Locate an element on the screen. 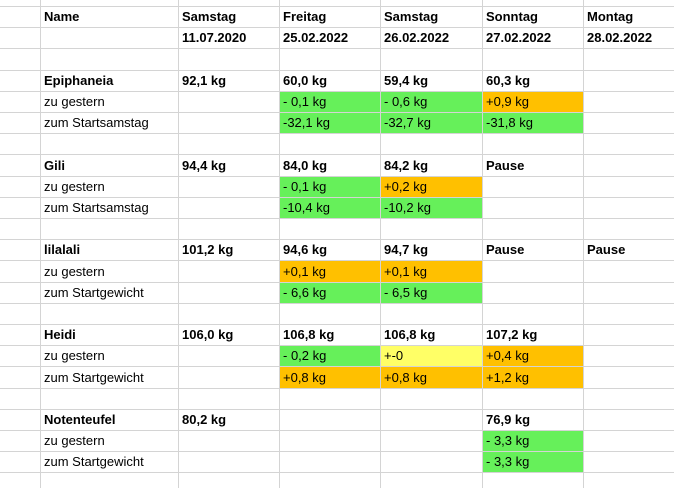 The height and width of the screenshot is (488, 674). difference-cell: -10,2 kg is located at coordinates (431, 208).